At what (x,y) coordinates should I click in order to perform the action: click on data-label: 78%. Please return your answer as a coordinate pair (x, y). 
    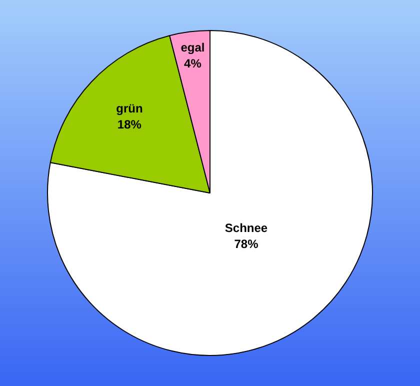
    Looking at the image, I should click on (246, 244).